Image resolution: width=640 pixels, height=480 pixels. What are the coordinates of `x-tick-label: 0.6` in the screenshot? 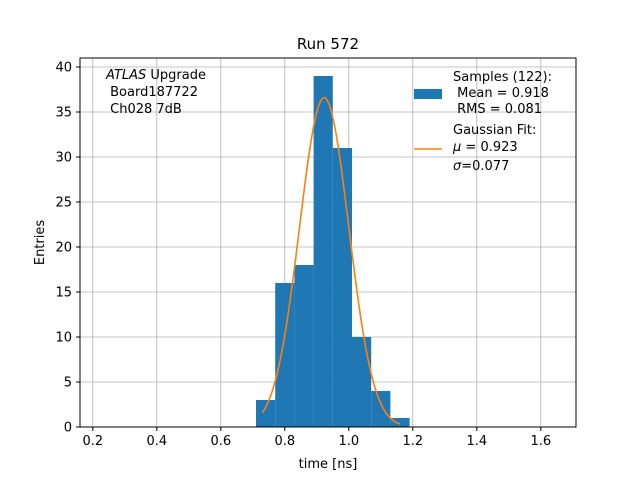 It's located at (220, 441).